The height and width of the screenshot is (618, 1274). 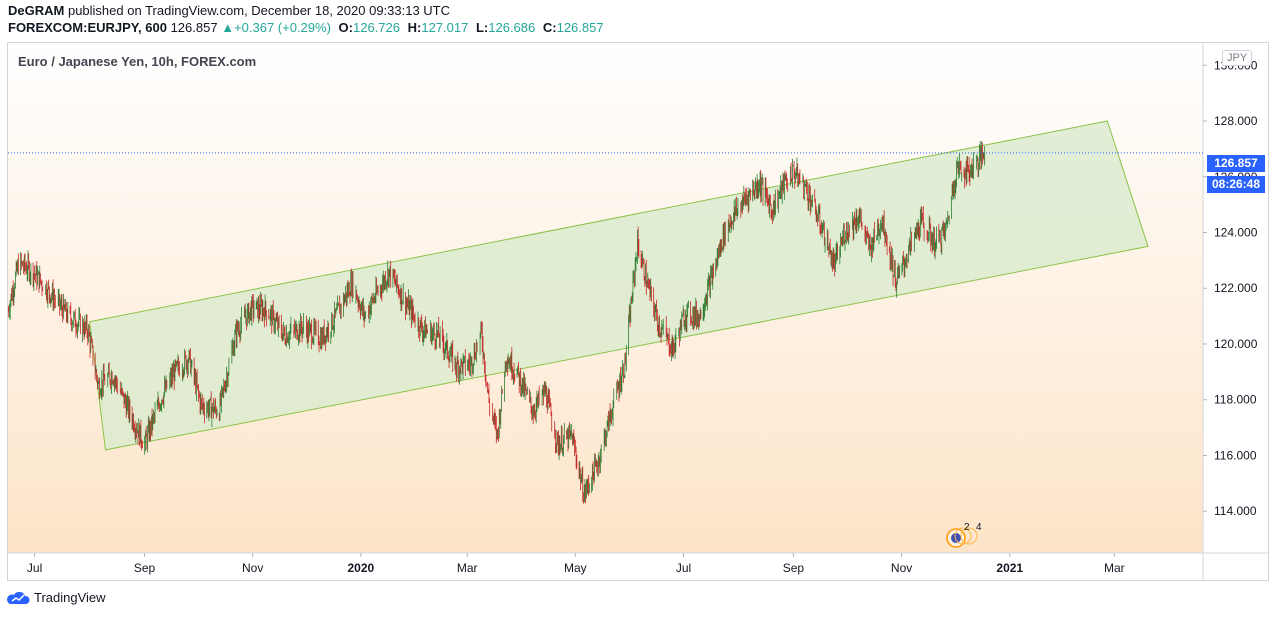 What do you see at coordinates (1235, 455) in the screenshot?
I see `price-tick-label: 116.000` at bounding box center [1235, 455].